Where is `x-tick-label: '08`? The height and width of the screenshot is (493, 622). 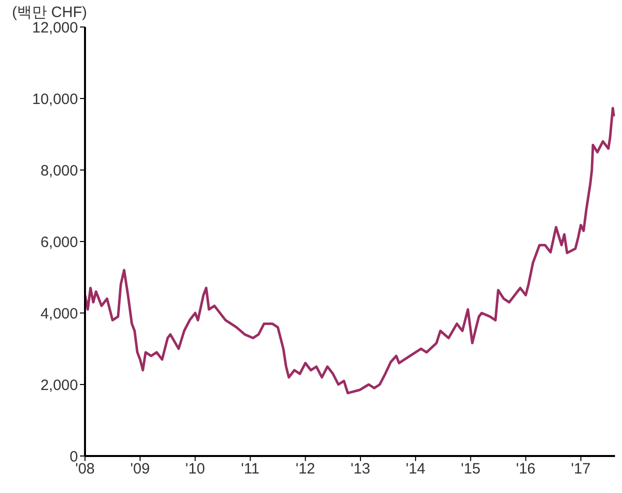 x-tick-label: '08 is located at coordinates (85, 469).